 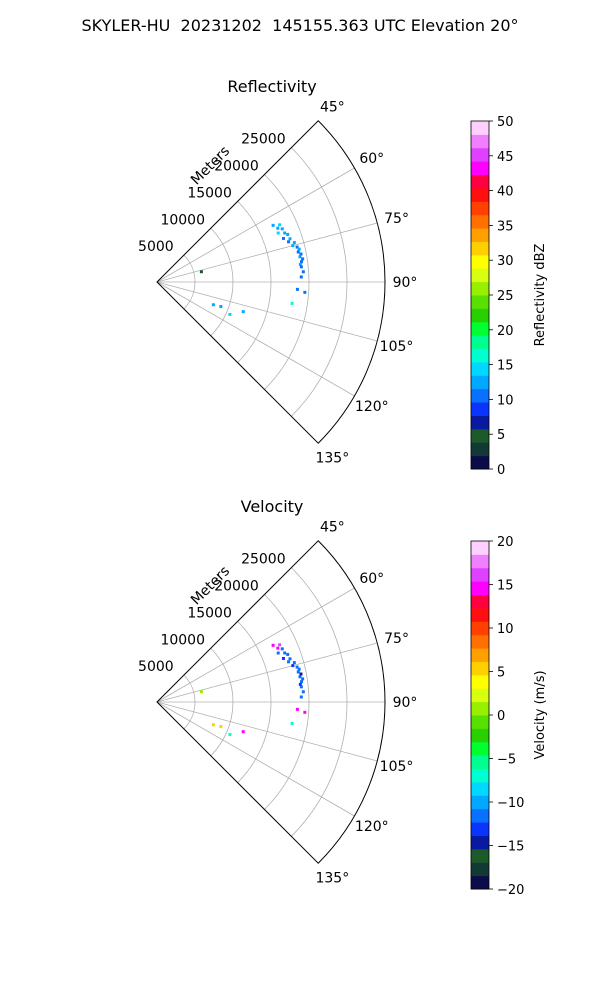 I want to click on radial-tick-label: 15000, so click(x=209, y=613).